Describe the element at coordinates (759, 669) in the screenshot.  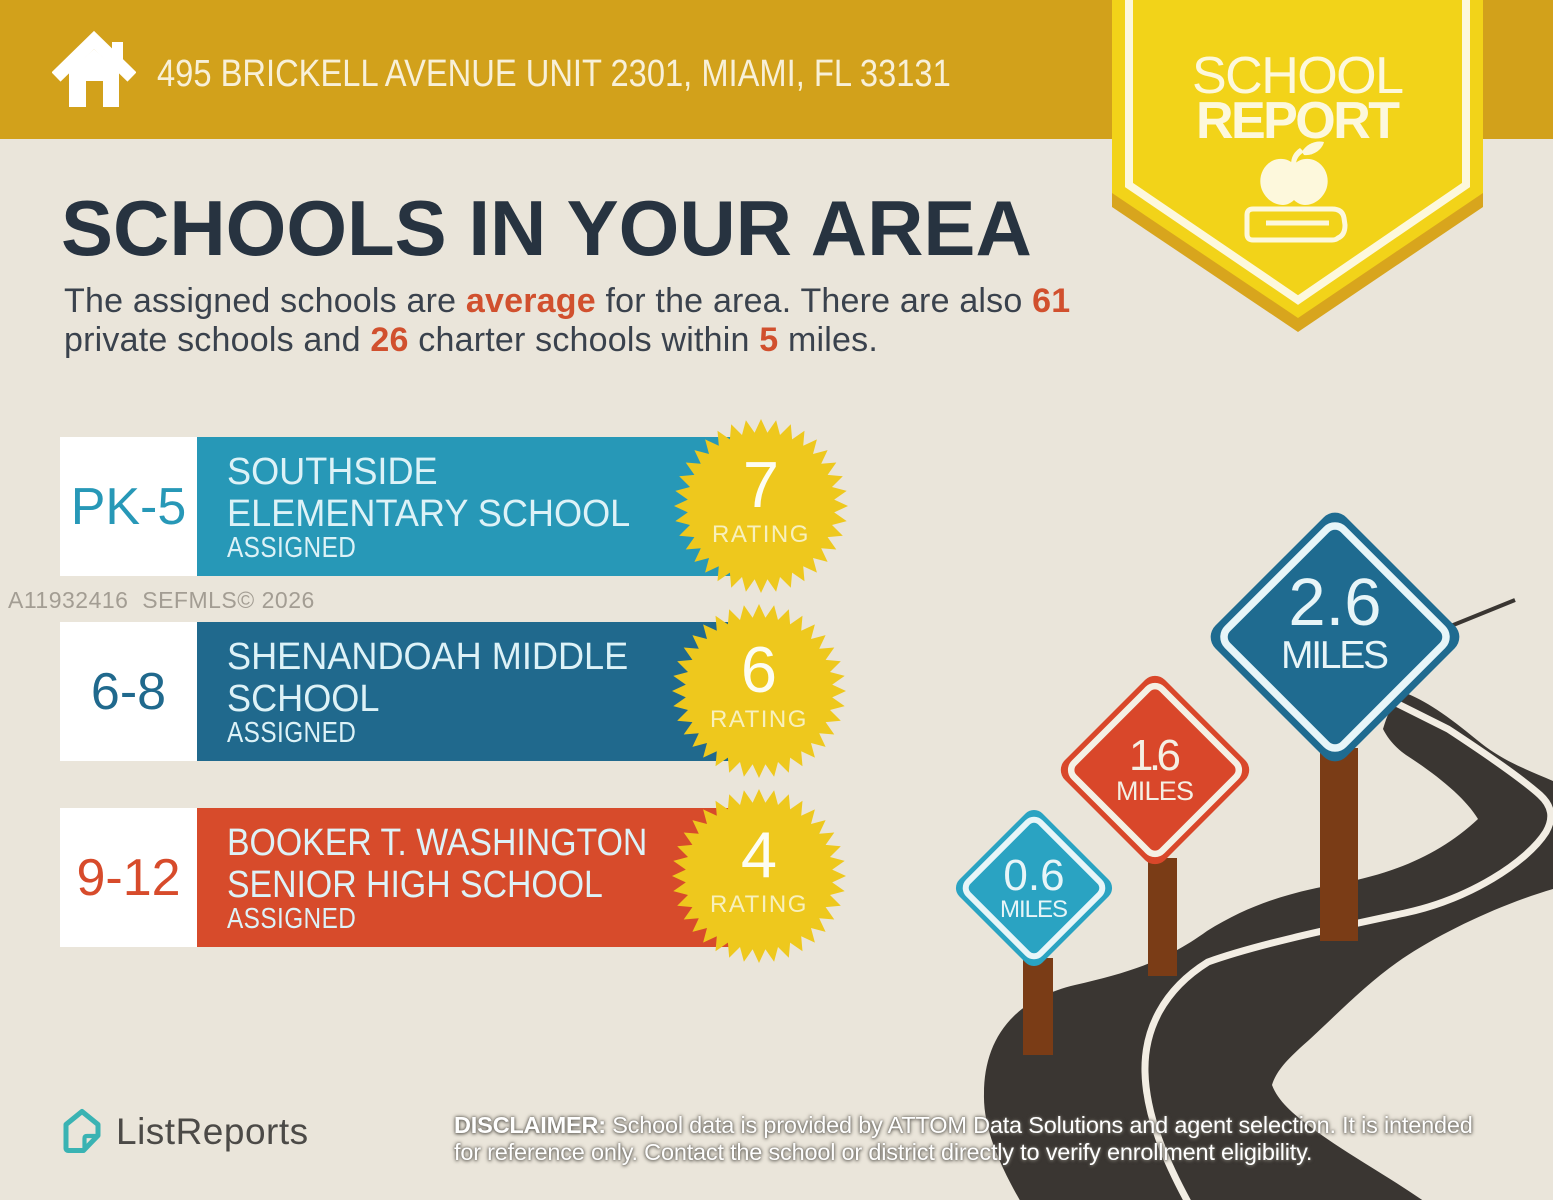
I see `svg-text: 6` at that location.